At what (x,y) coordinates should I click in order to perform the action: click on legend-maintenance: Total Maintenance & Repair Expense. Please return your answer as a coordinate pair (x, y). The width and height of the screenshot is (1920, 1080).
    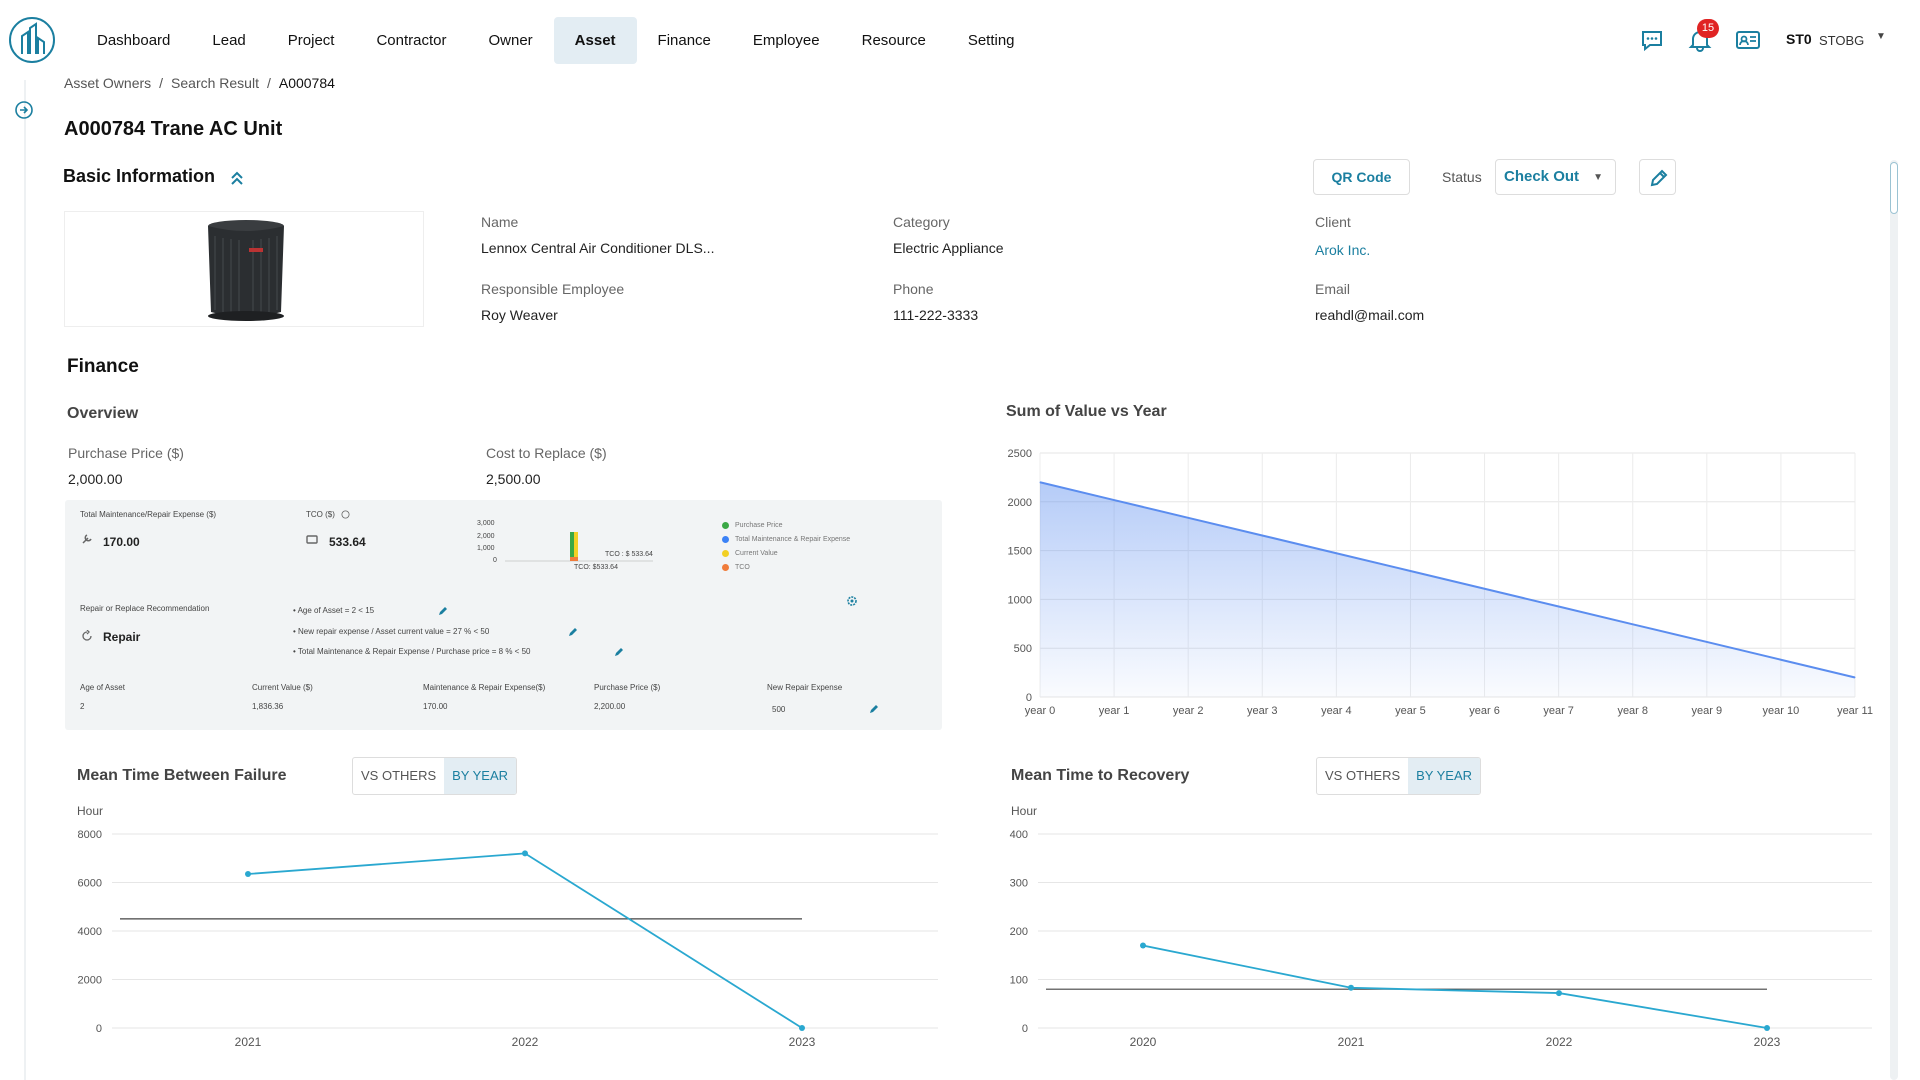
    Looking at the image, I should click on (793, 539).